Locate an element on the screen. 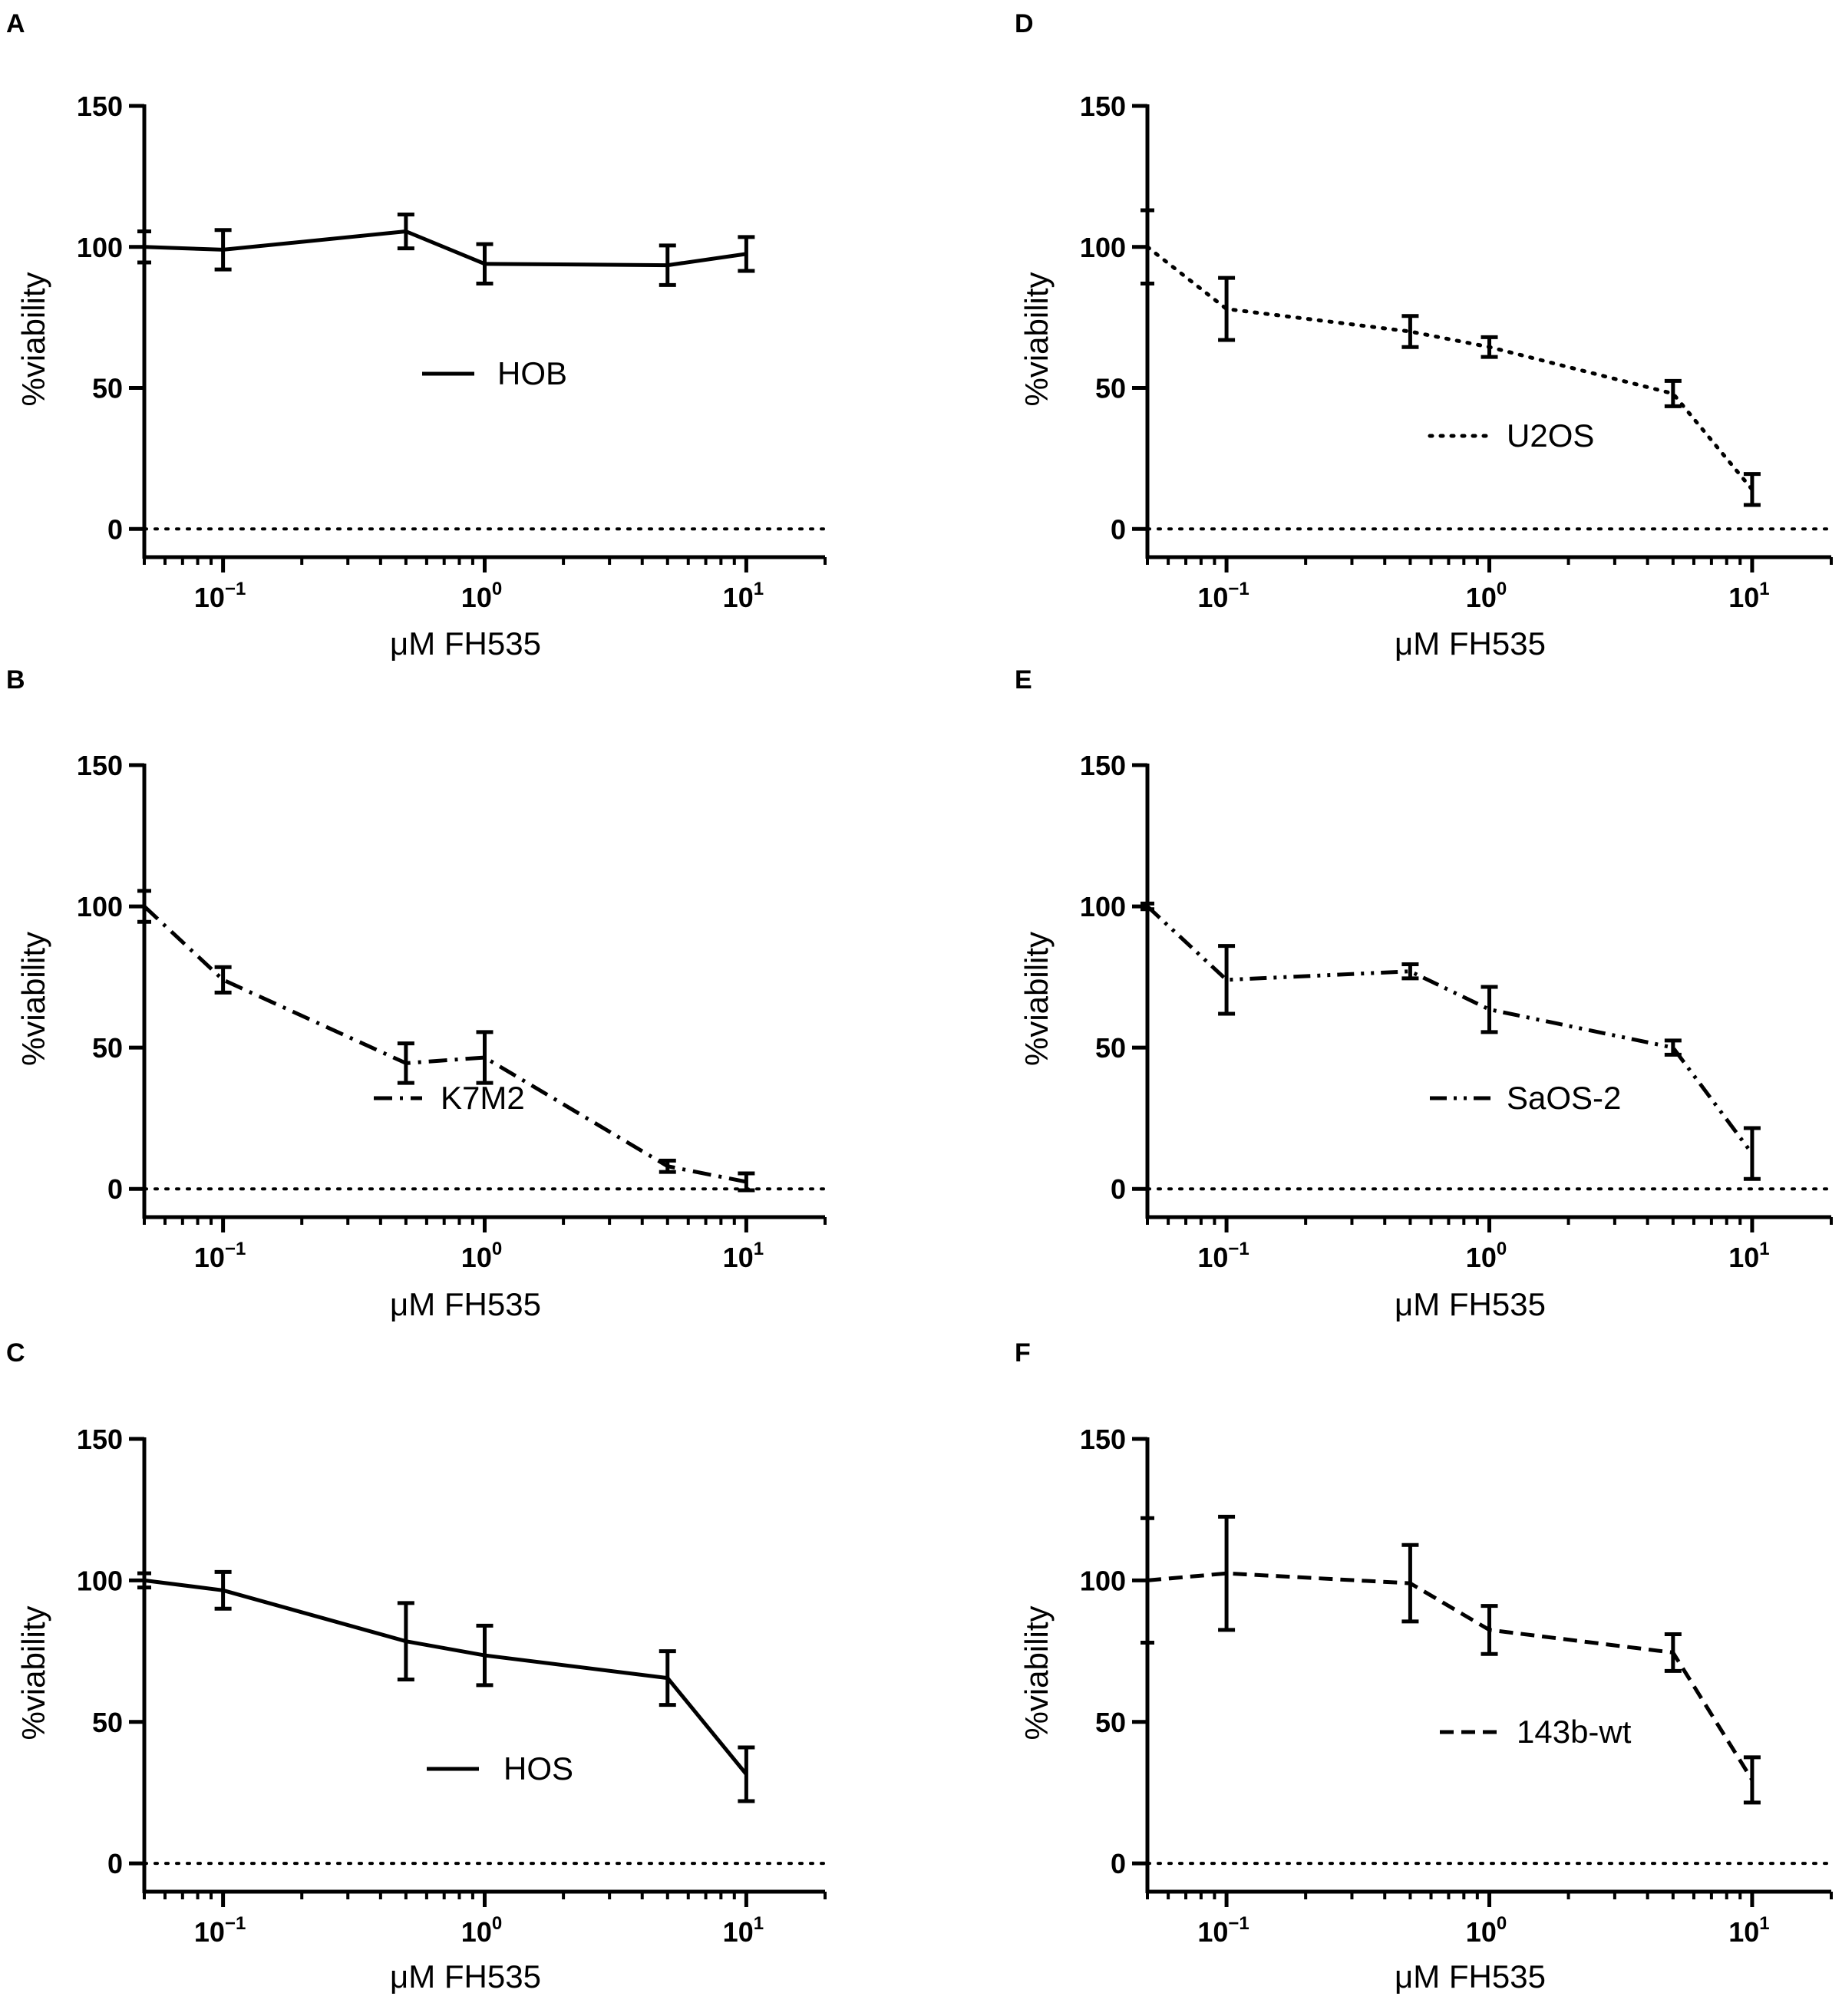 The height and width of the screenshot is (2016, 1842). legend: K7M2 is located at coordinates (449, 1098).